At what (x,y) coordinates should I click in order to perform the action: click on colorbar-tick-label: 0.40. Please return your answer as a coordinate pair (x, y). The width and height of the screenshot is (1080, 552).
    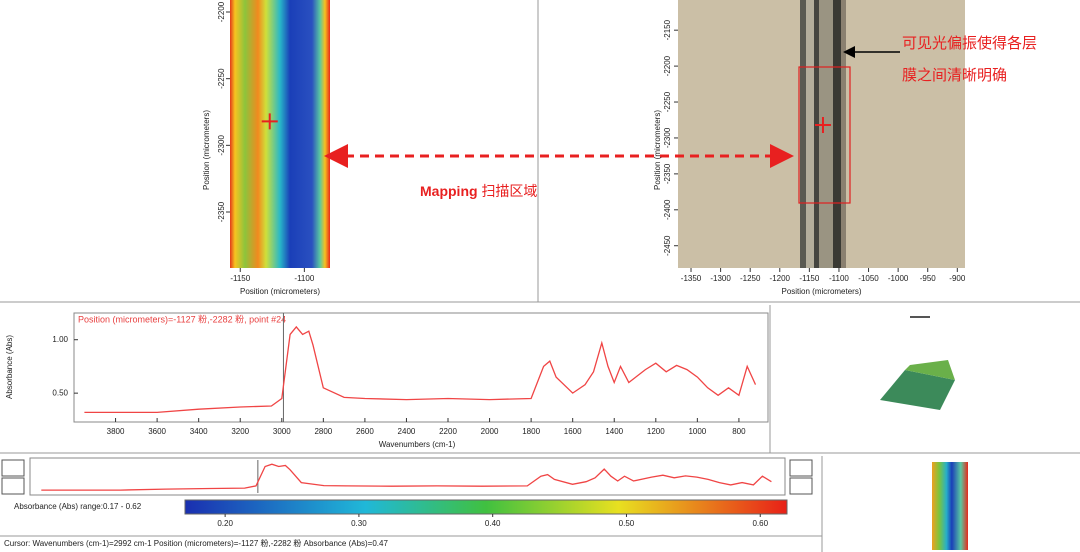
    Looking at the image, I should click on (493, 523).